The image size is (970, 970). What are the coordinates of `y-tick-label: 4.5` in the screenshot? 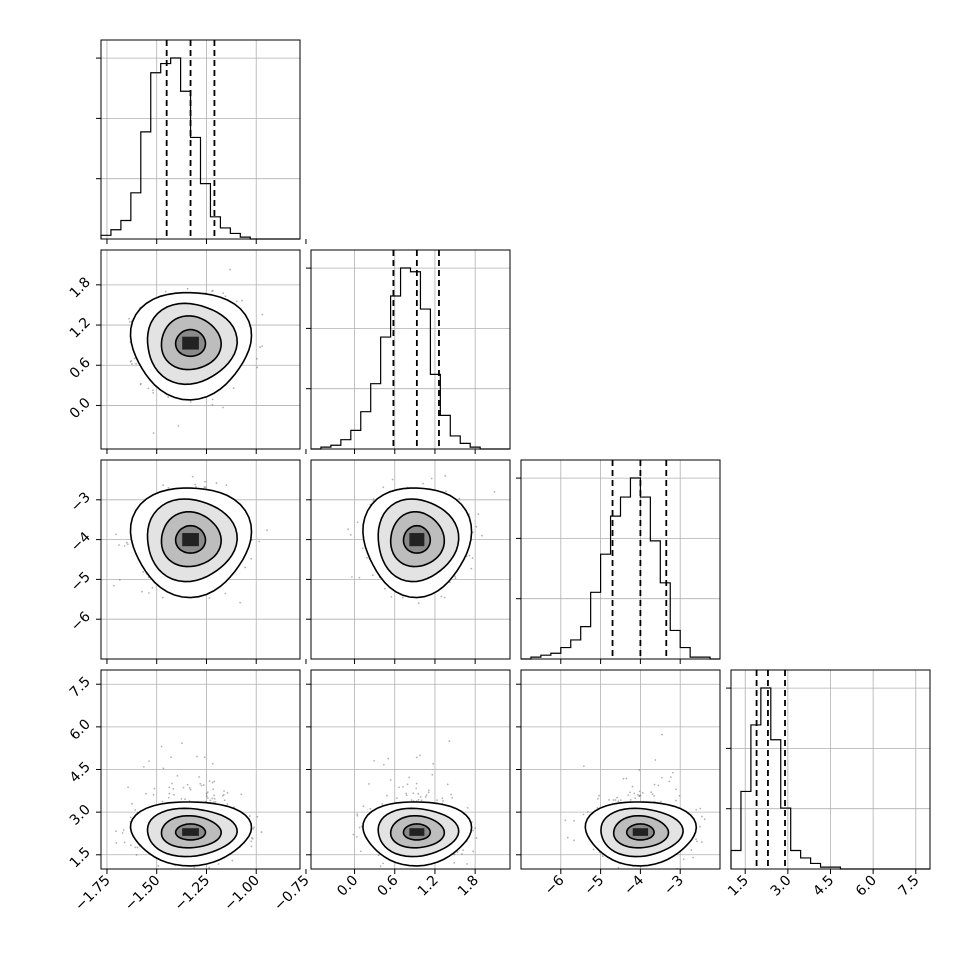 It's located at (80, 772).